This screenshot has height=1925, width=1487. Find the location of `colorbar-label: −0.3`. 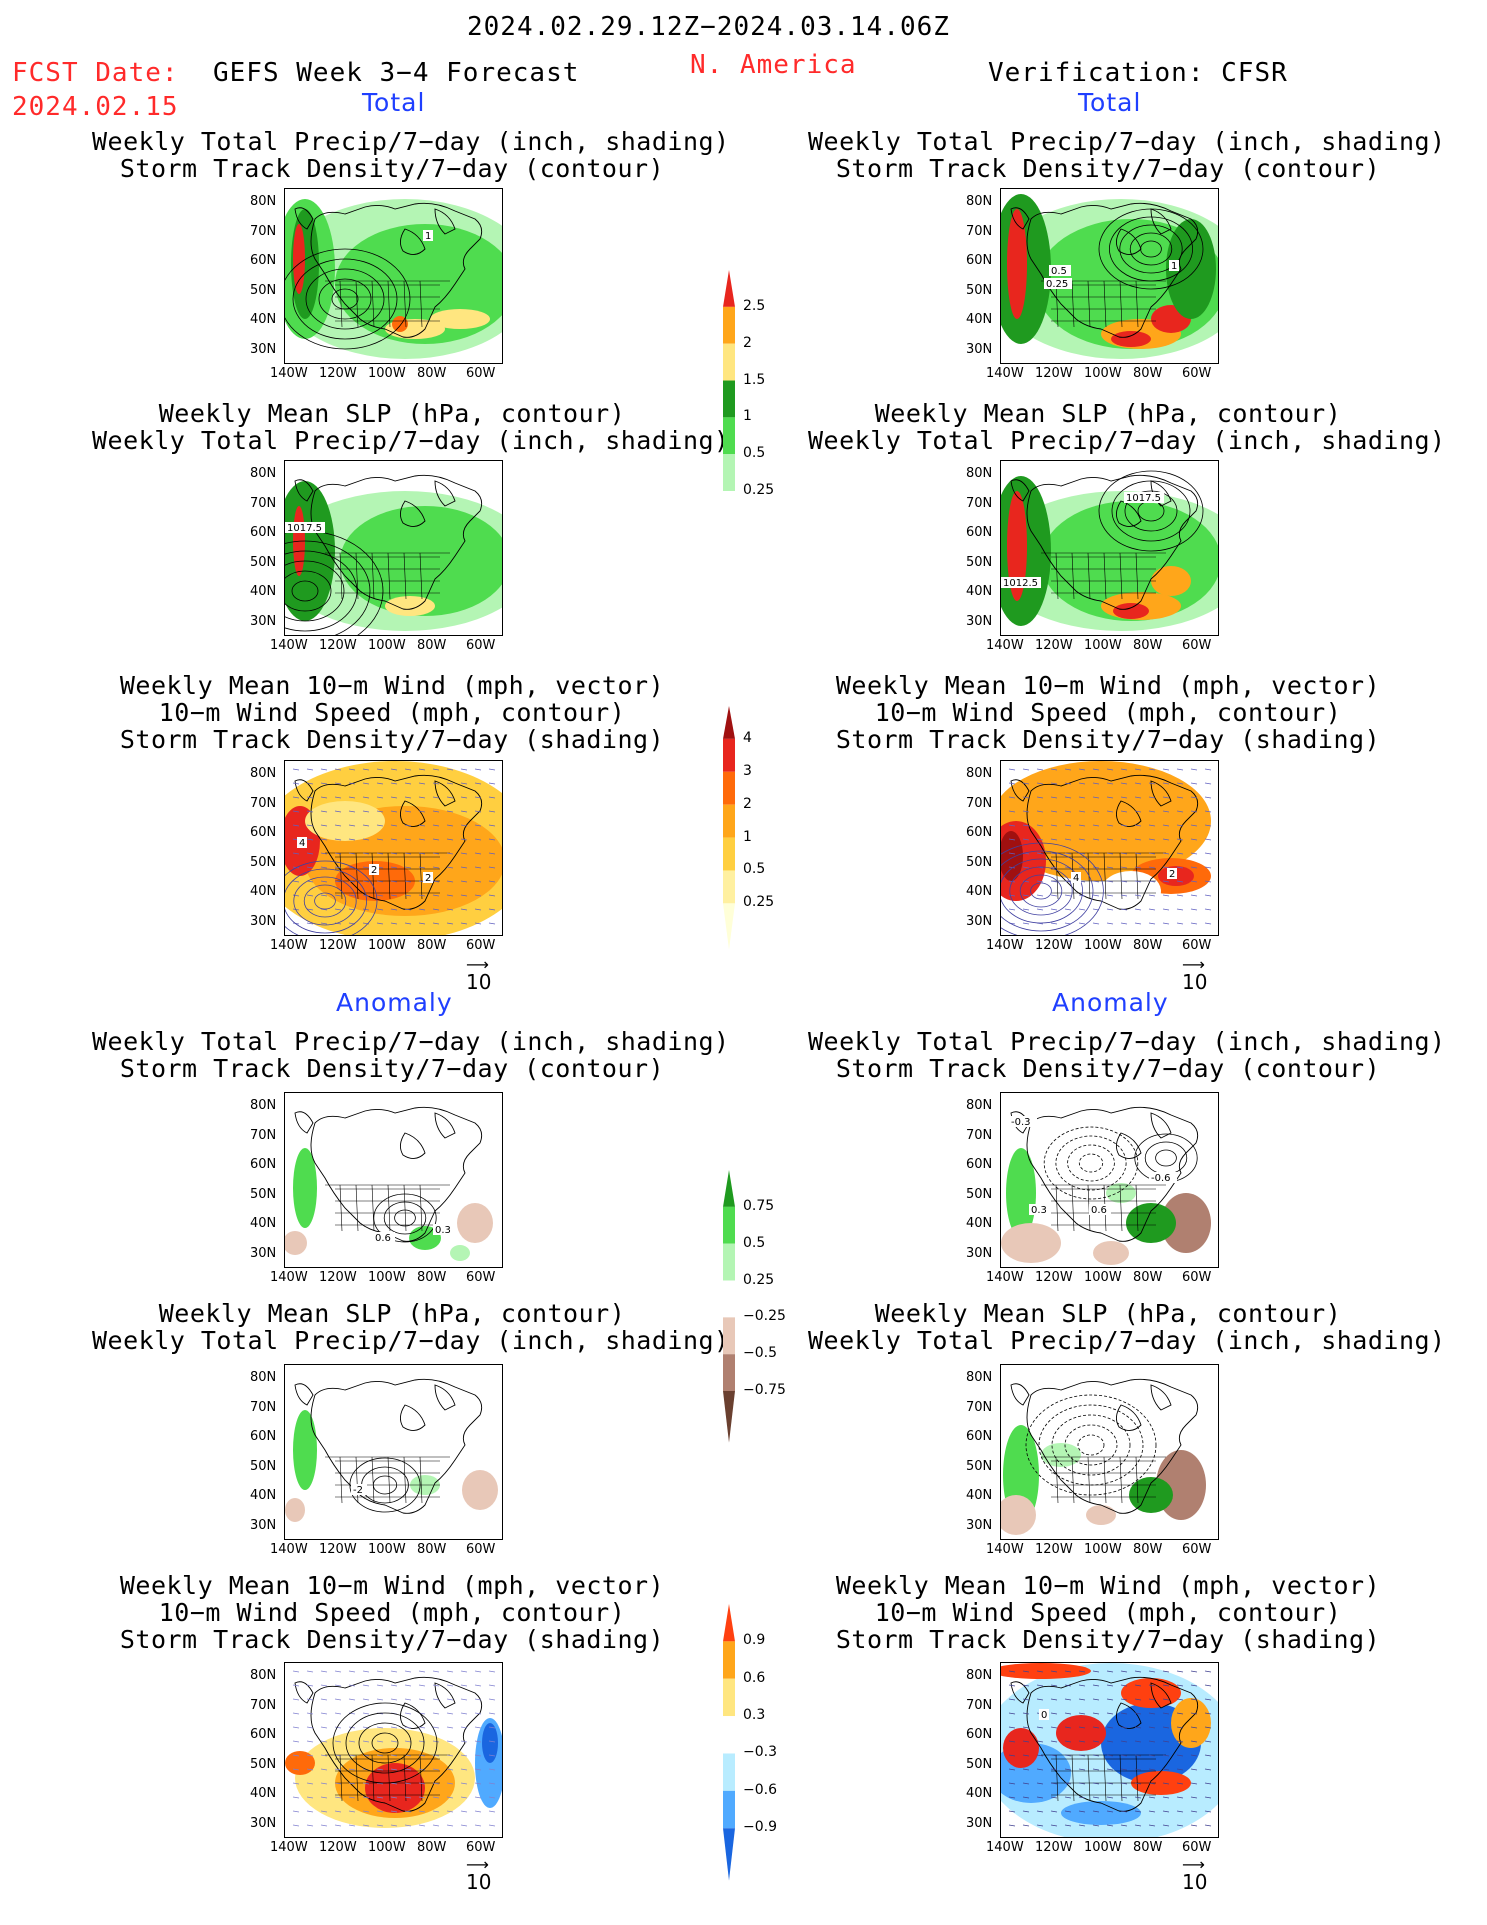

colorbar-label: −0.3 is located at coordinates (760, 1752).